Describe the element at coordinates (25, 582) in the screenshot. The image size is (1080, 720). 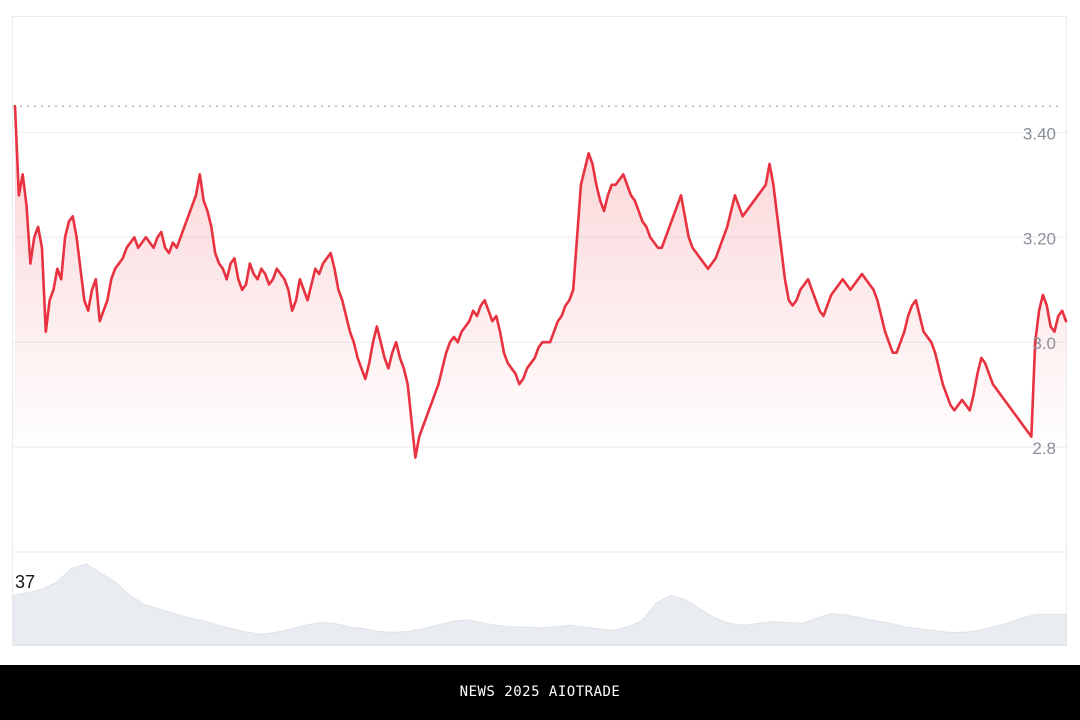
I see `volume-label: 37` at that location.